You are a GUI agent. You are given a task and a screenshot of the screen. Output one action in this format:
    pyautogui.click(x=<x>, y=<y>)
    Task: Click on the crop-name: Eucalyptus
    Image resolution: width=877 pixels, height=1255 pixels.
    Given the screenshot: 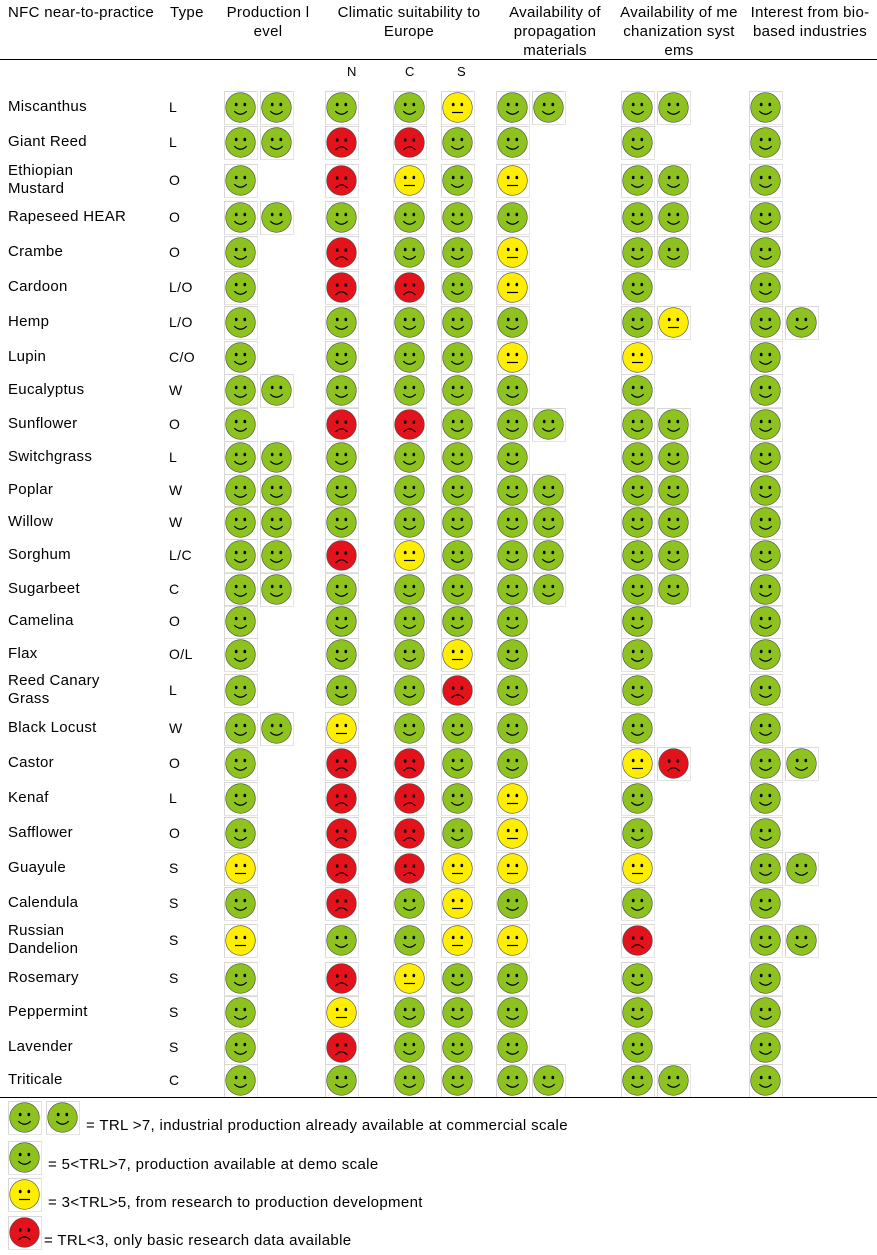 What is the action you would take?
    pyautogui.click(x=46, y=389)
    